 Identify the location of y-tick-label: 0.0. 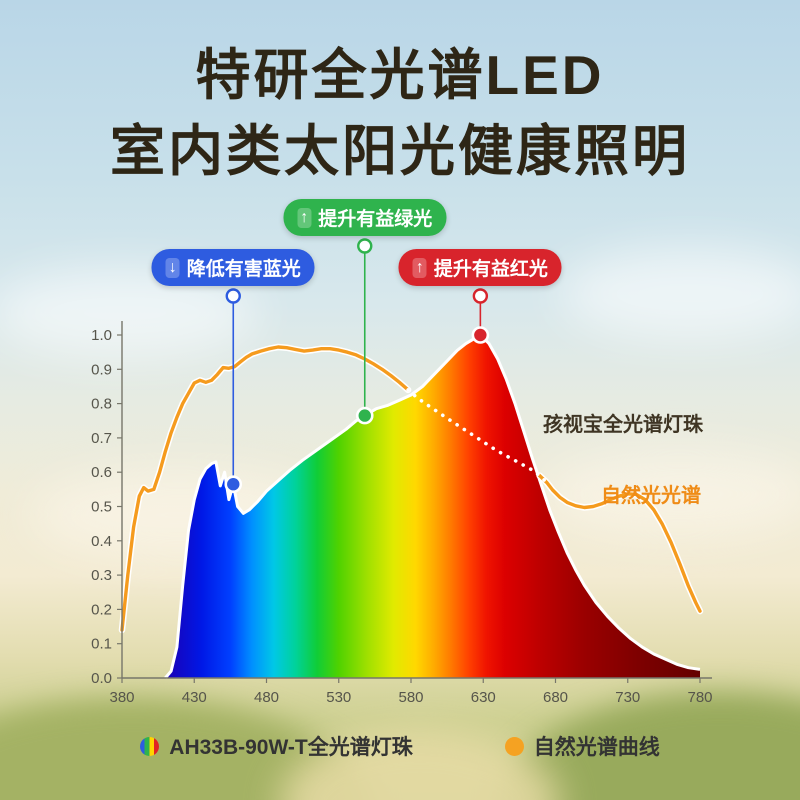
(101, 678).